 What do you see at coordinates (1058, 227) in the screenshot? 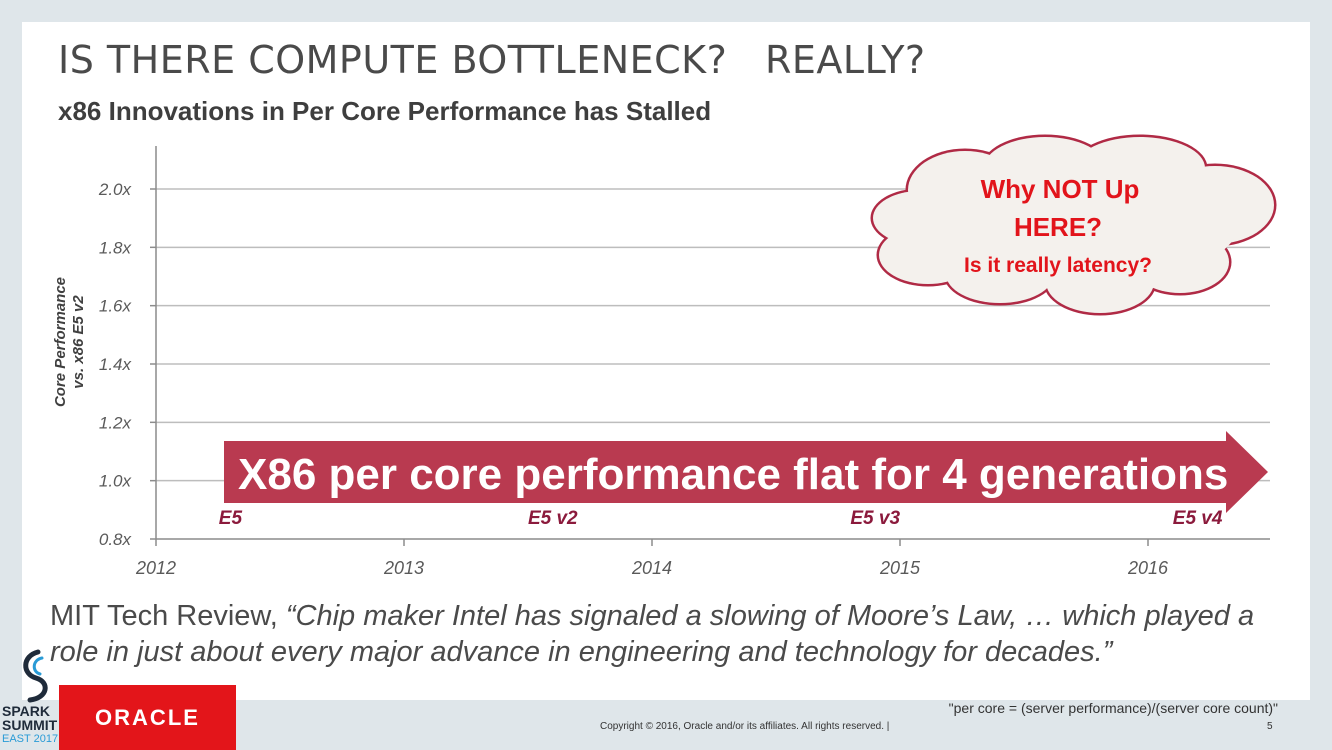
I see `cloud-text-line2: HERE?` at bounding box center [1058, 227].